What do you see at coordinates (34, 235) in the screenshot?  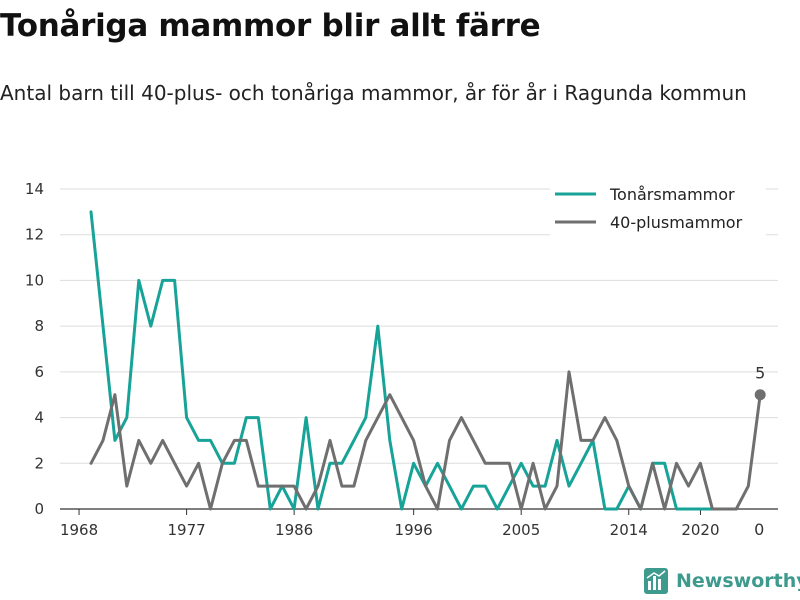 I see `y-tick-label: 12` at bounding box center [34, 235].